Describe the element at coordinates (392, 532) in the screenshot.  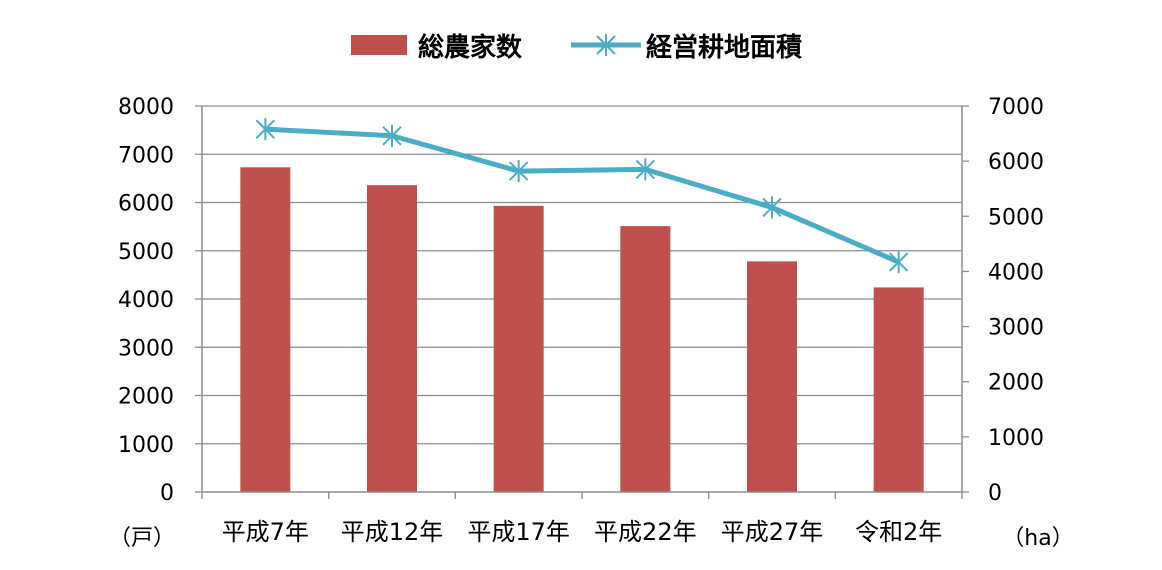
I see `category-label: 平成12年` at that location.